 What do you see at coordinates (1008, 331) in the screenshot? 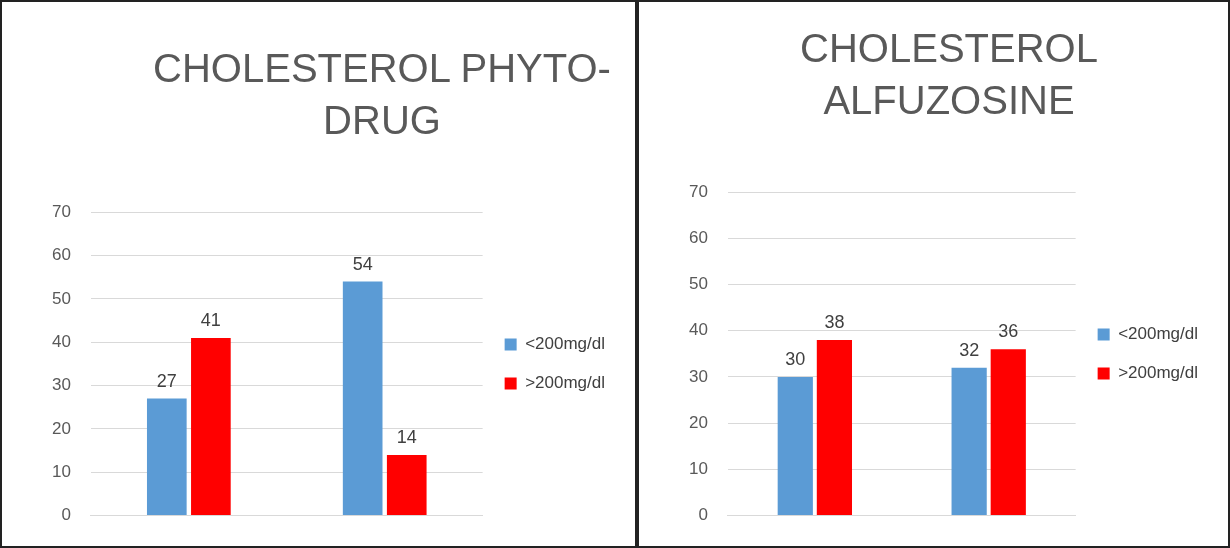
I see `data-label: 36` at bounding box center [1008, 331].